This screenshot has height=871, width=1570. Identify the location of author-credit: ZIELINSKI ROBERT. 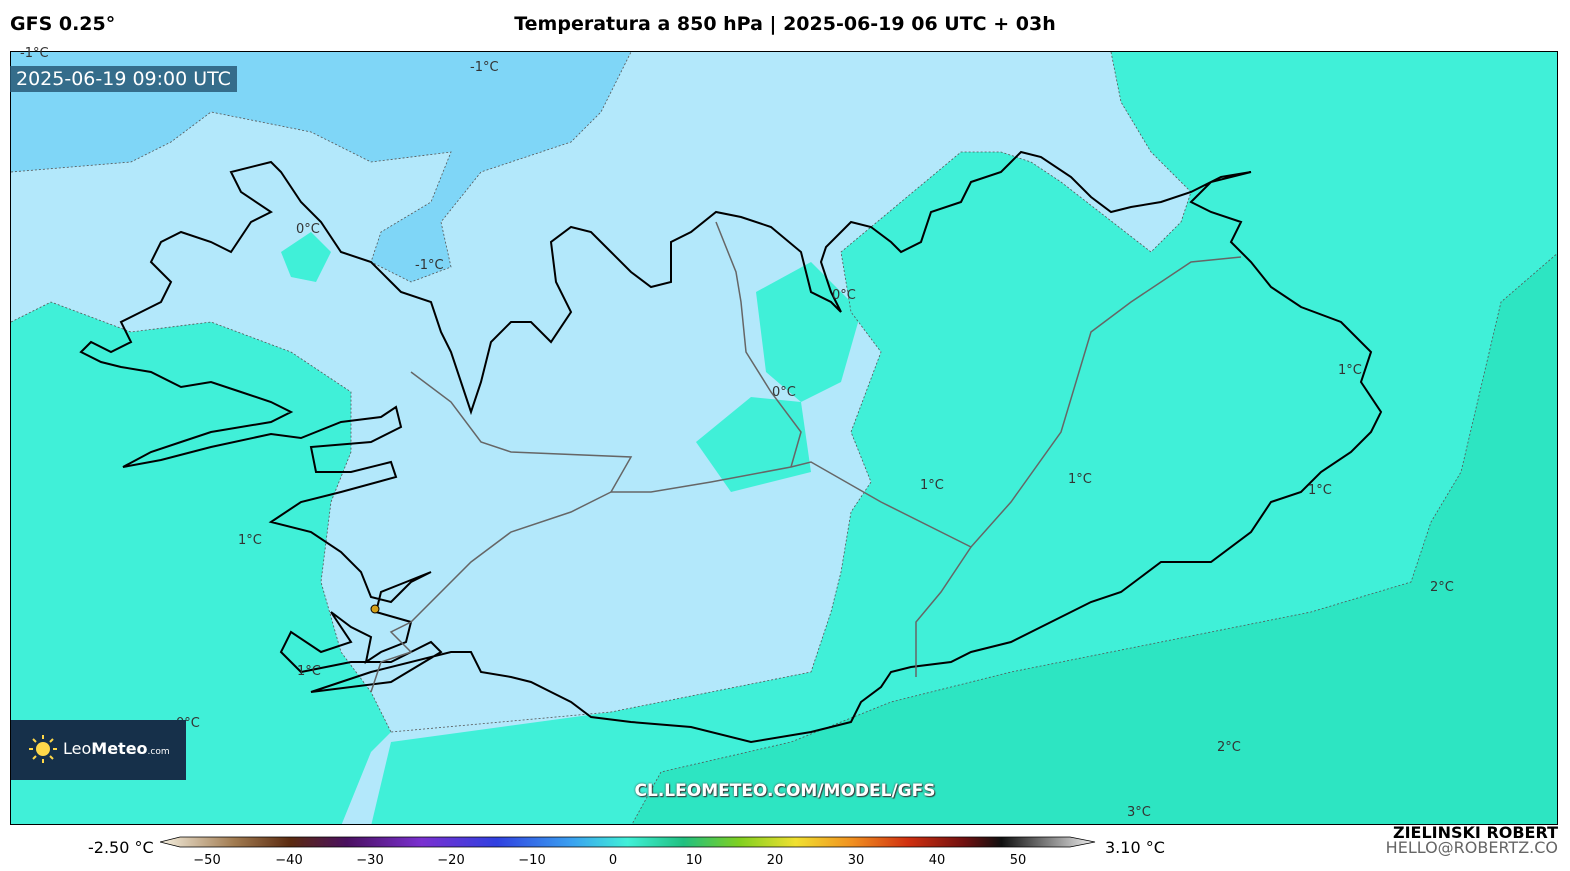
(1475, 832).